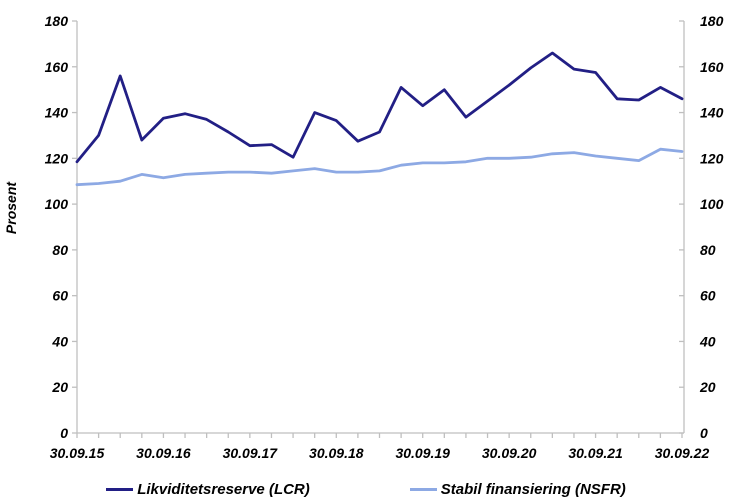 The height and width of the screenshot is (504, 732). I want to click on y-tick-label-right: 140, so click(712, 113).